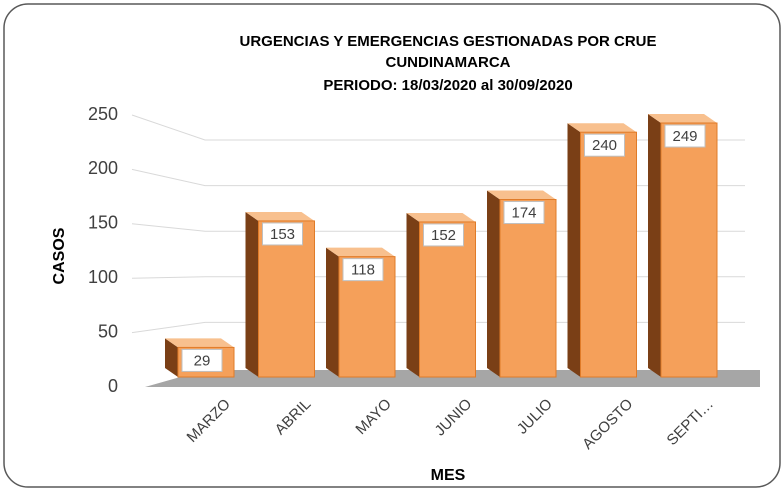  I want to click on bar: 249, so click(683, 246).